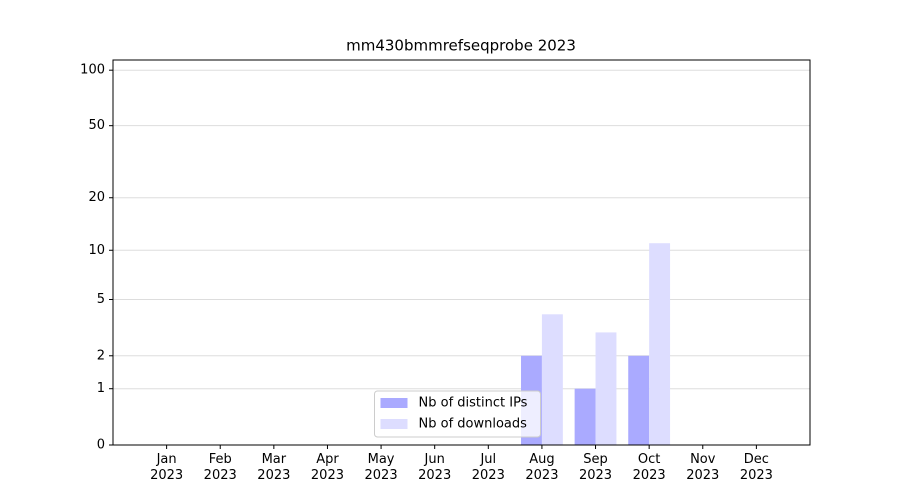 The height and width of the screenshot is (500, 900). I want to click on y-tick-label: 1, so click(101, 388).